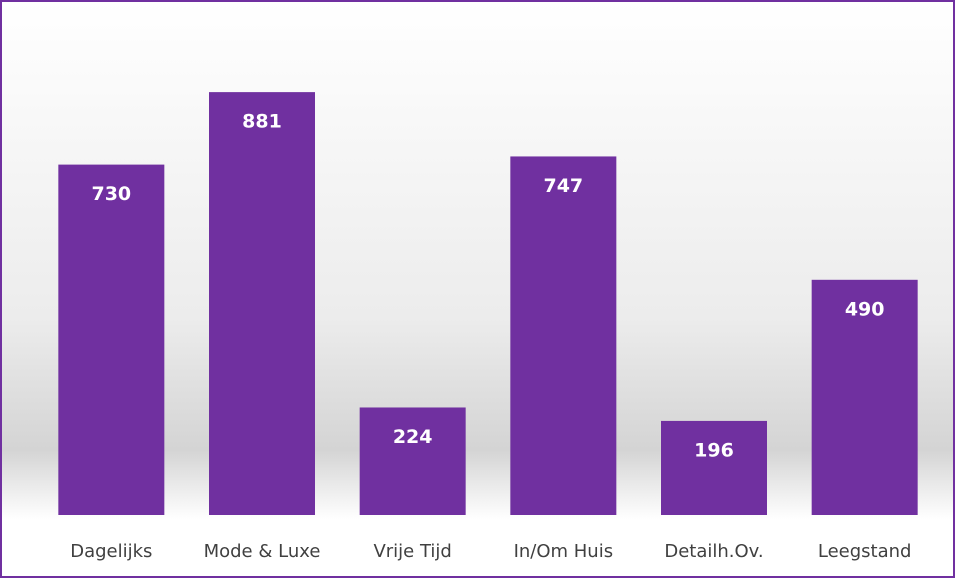 The image size is (955, 578). Describe the element at coordinates (563, 186) in the screenshot. I see `data-label: 747` at that location.